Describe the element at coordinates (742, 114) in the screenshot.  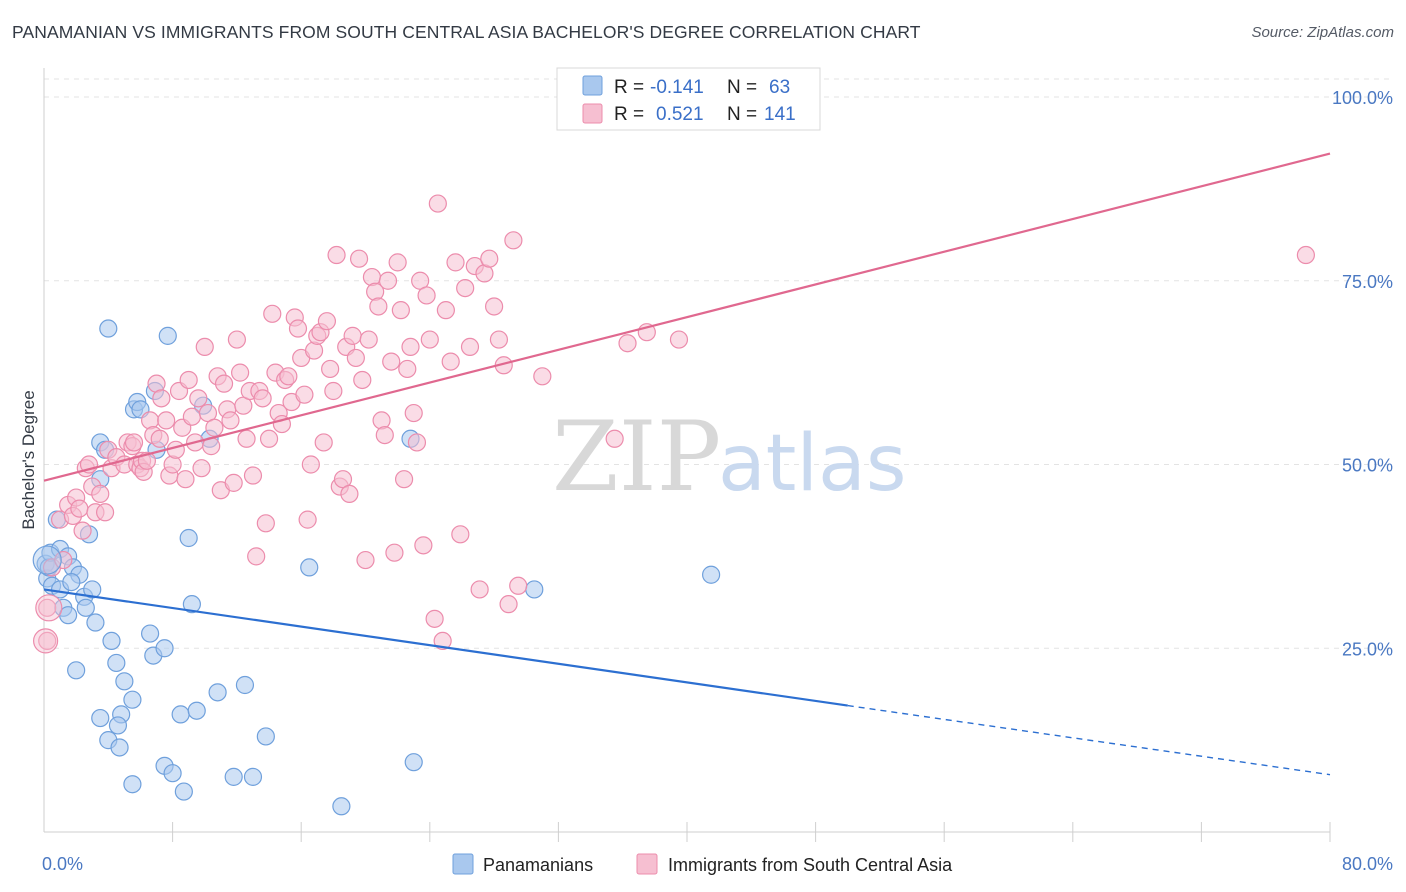
I see `legend-n-label-2: N =` at that location.